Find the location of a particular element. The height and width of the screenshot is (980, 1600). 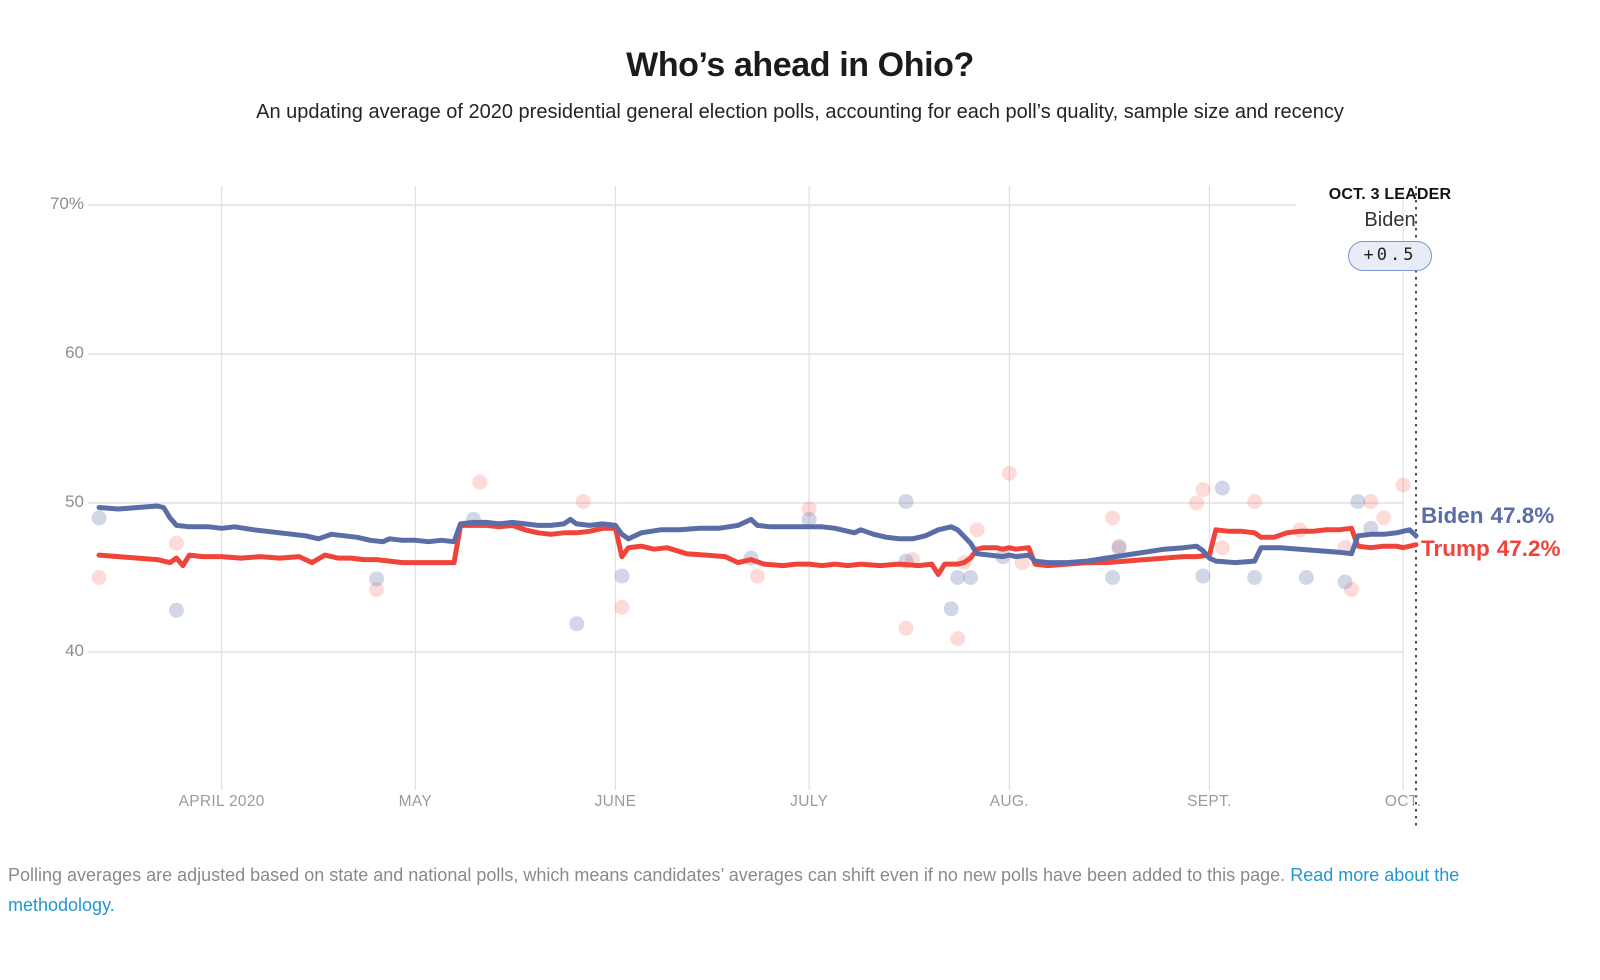

month-label: AUG. is located at coordinates (1009, 801).